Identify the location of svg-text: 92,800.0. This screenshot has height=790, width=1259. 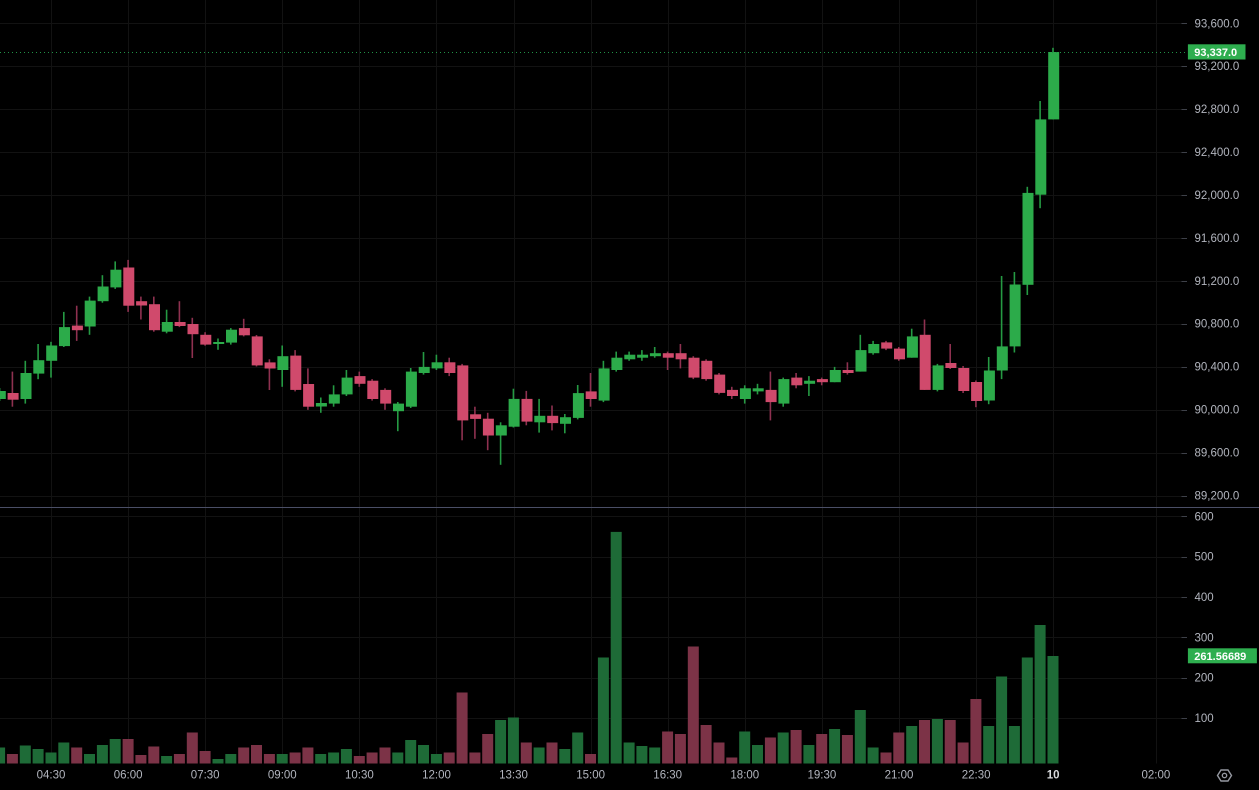
(1217, 110).